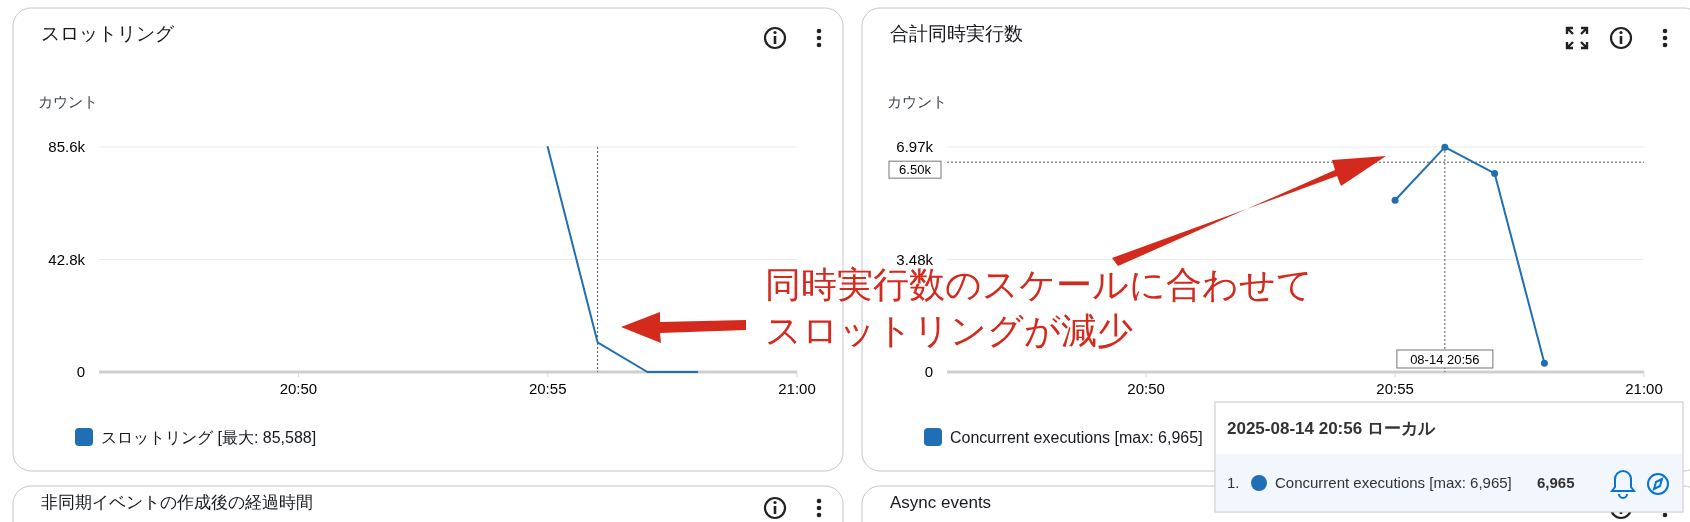  I want to click on text: Async events, so click(941, 502).